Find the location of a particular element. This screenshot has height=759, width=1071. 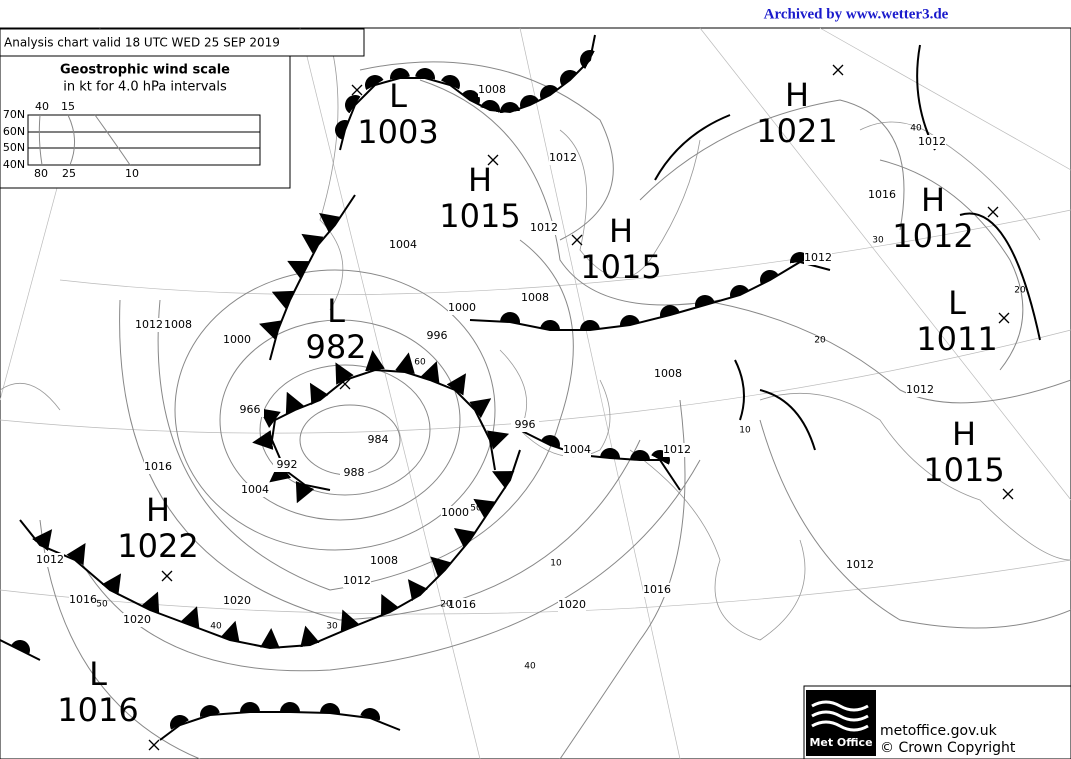

isobar-label: 996 is located at coordinates (437, 335).